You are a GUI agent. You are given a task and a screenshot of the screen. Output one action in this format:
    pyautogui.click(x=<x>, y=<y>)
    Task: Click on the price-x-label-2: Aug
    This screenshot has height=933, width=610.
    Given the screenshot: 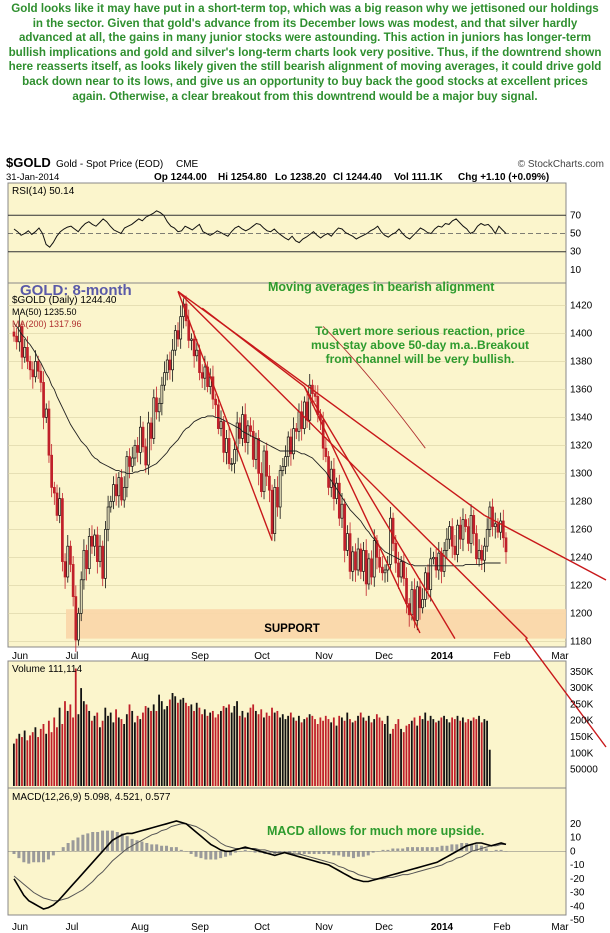 What is the action you would take?
    pyautogui.click(x=140, y=656)
    